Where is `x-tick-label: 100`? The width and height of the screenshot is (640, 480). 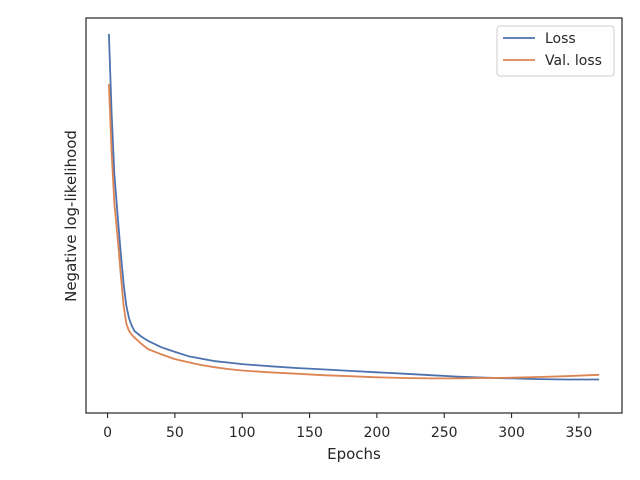
x-tick-label: 100 is located at coordinates (242, 433).